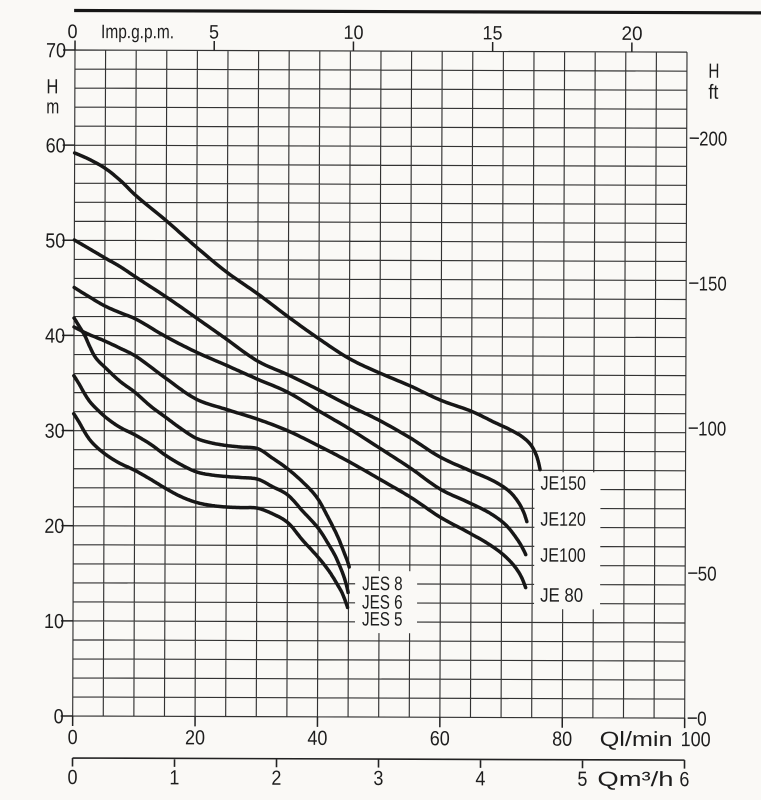  Describe the element at coordinates (55, 431) in the screenshot. I see `svg-text: 30` at that location.